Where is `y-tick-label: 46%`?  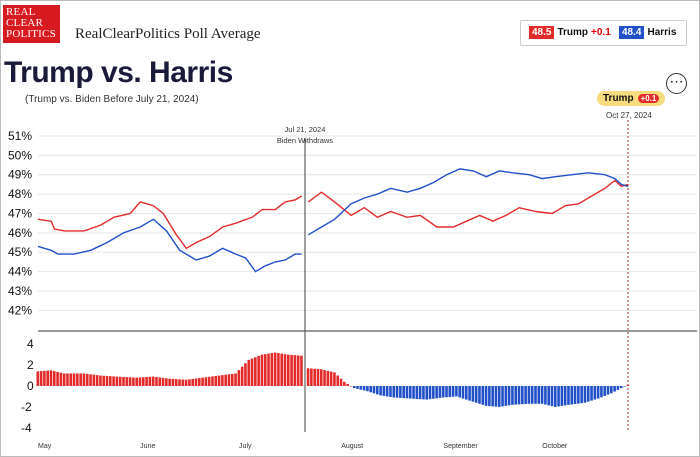 y-tick-label: 46% is located at coordinates (20, 233).